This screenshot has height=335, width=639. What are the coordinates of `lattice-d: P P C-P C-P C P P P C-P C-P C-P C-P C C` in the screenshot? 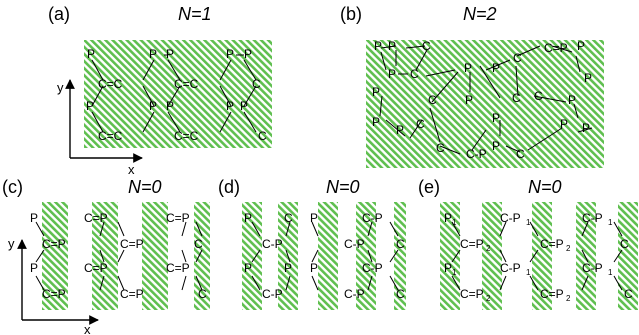 It's located at (324, 256).